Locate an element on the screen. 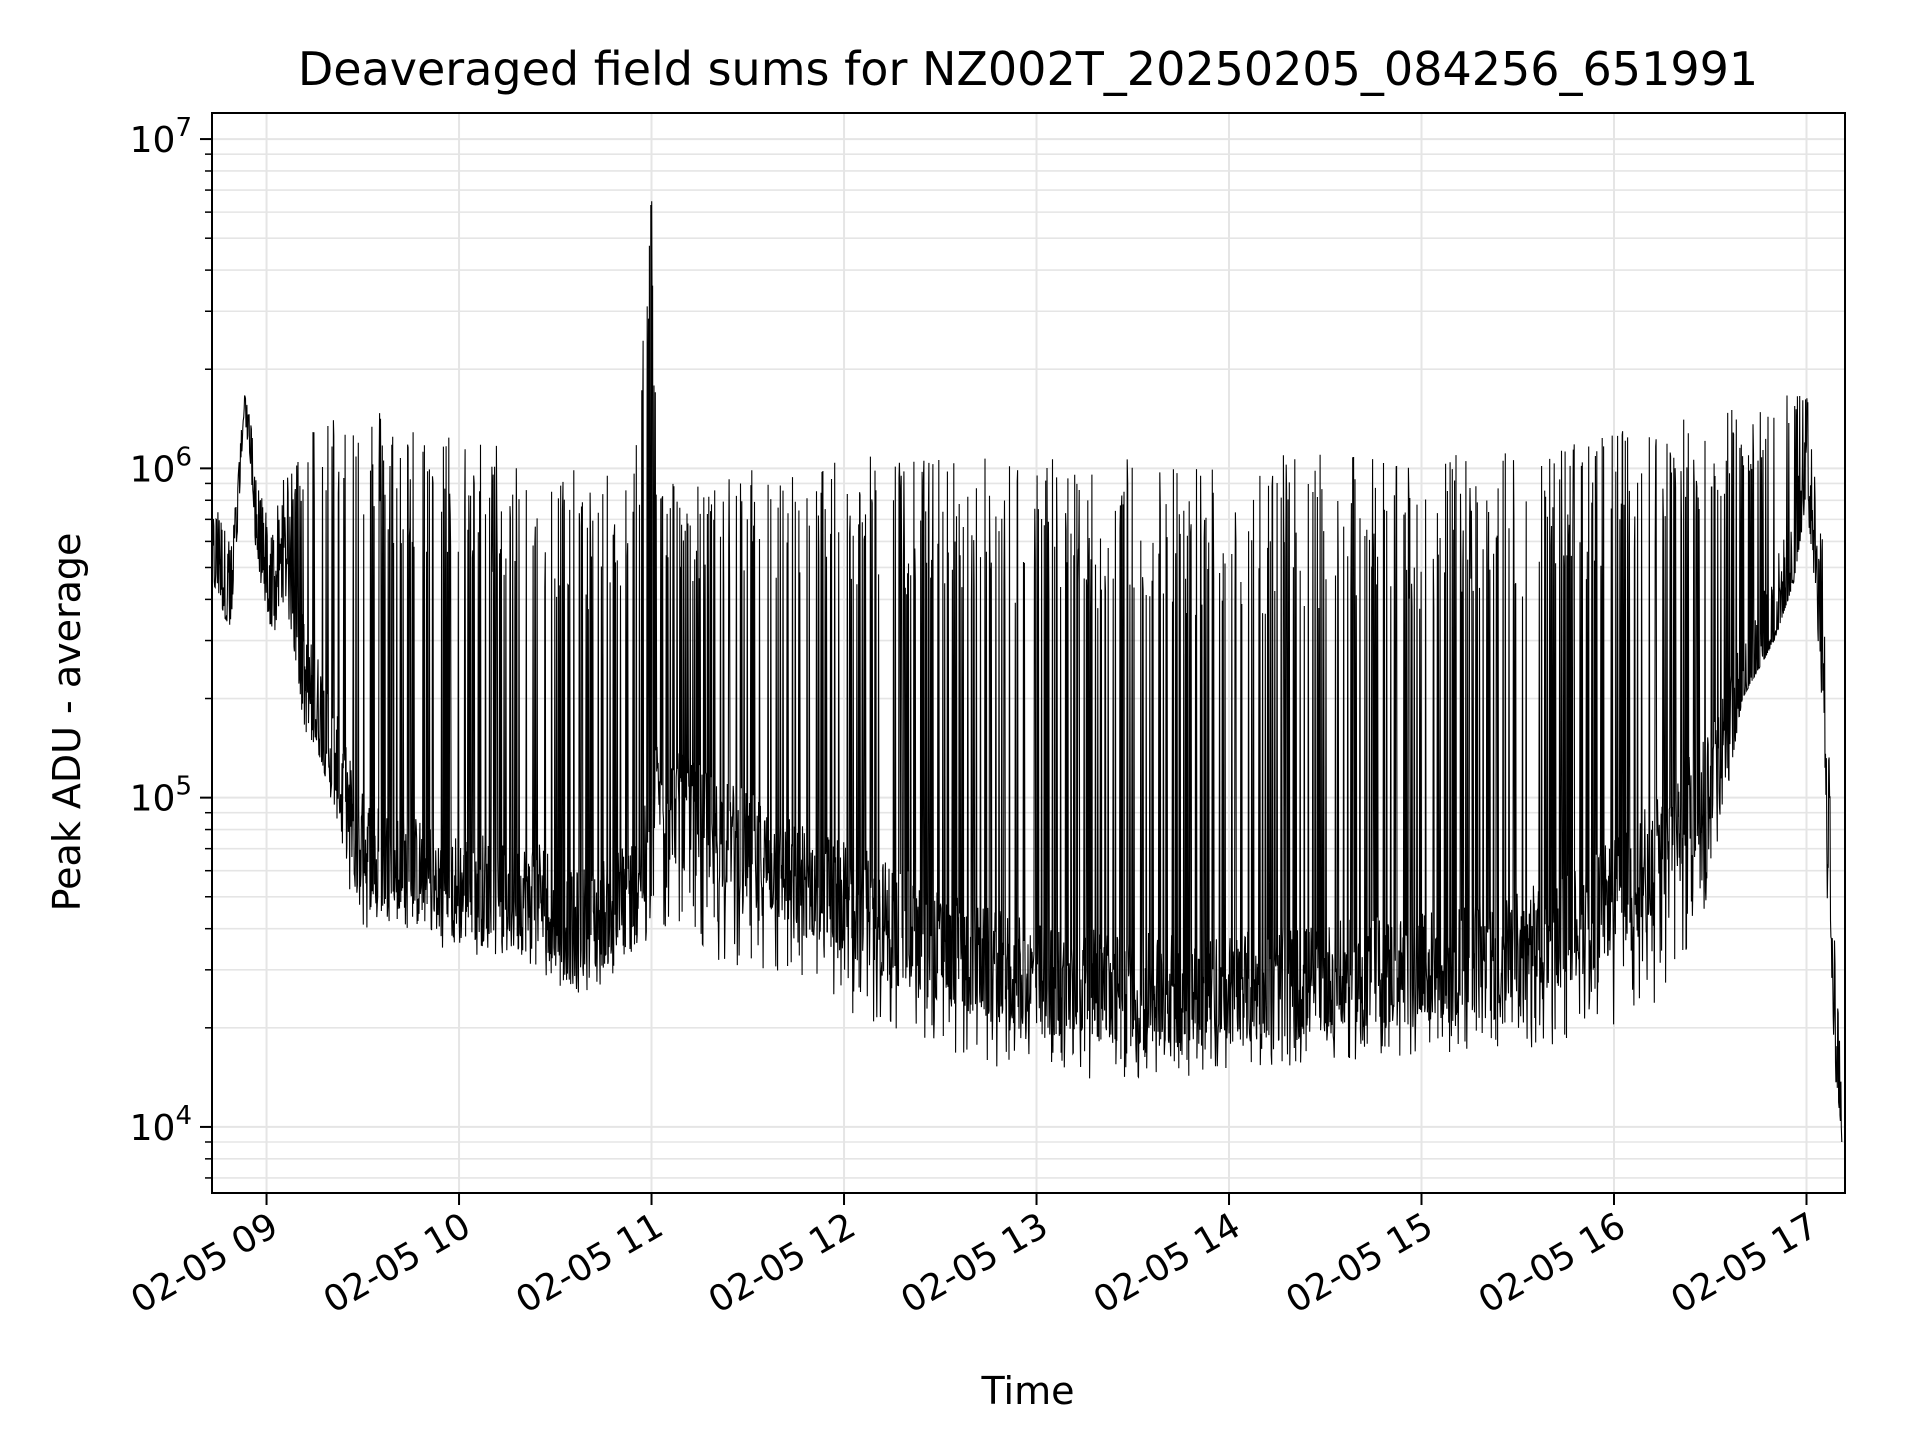 Image resolution: width=1920 pixels, height=1440 pixels. x-tick-label: 02-05 14 is located at coordinates (1167, 1263).